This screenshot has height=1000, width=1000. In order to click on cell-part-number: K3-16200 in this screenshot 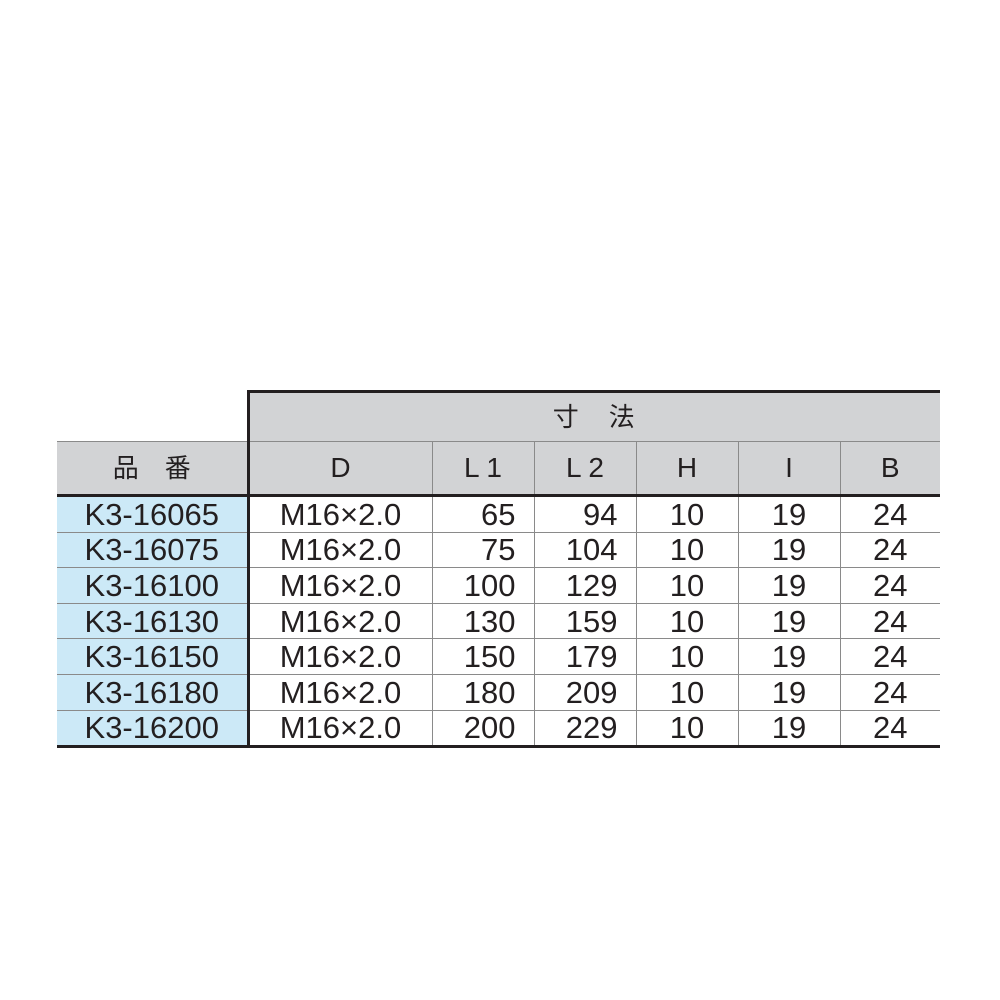, I will do `click(153, 729)`.